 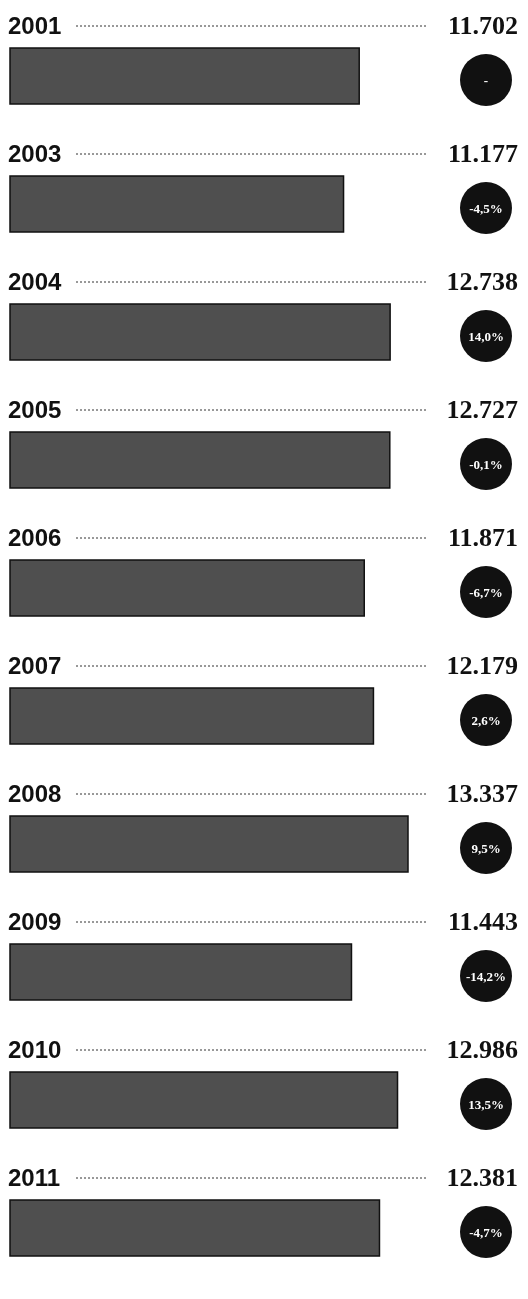 I want to click on data-label: 13.337, so click(x=482, y=793).